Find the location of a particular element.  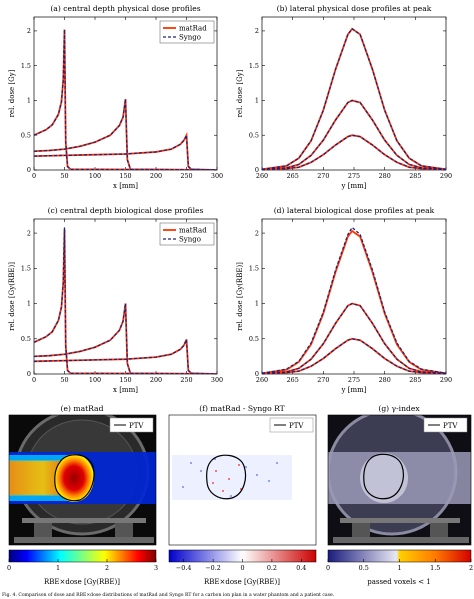

x-tick-label: 265 is located at coordinates (293, 176).